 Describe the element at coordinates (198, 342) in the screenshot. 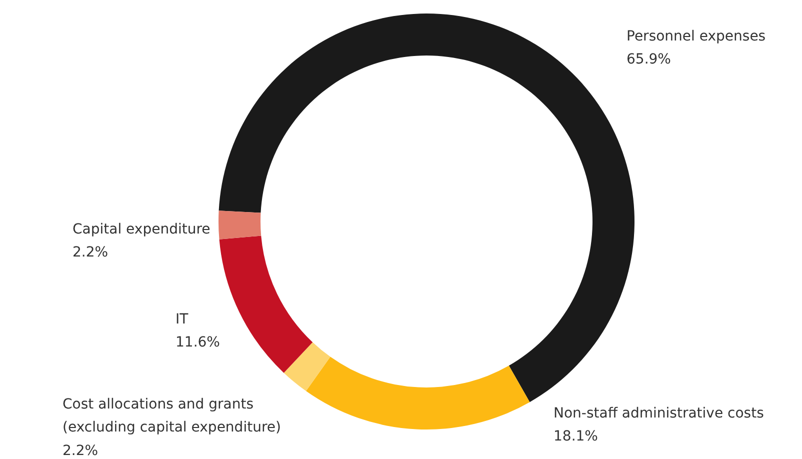

I see `data-label: 11.6%` at that location.